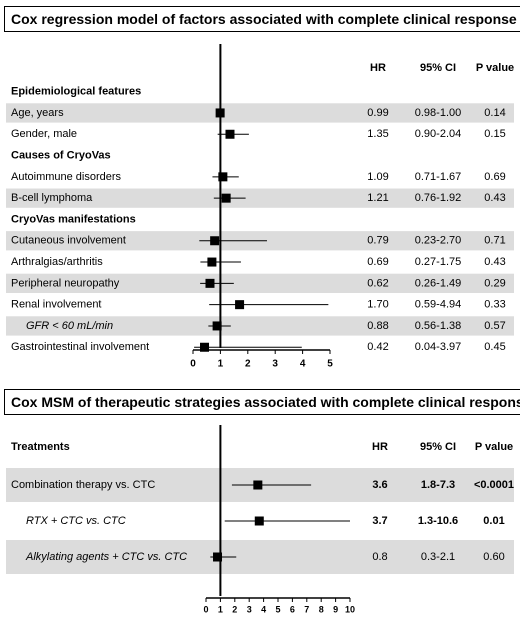 The image size is (520, 617). Describe the element at coordinates (40, 447) in the screenshot. I see `p2-header-label: Treatments` at that location.